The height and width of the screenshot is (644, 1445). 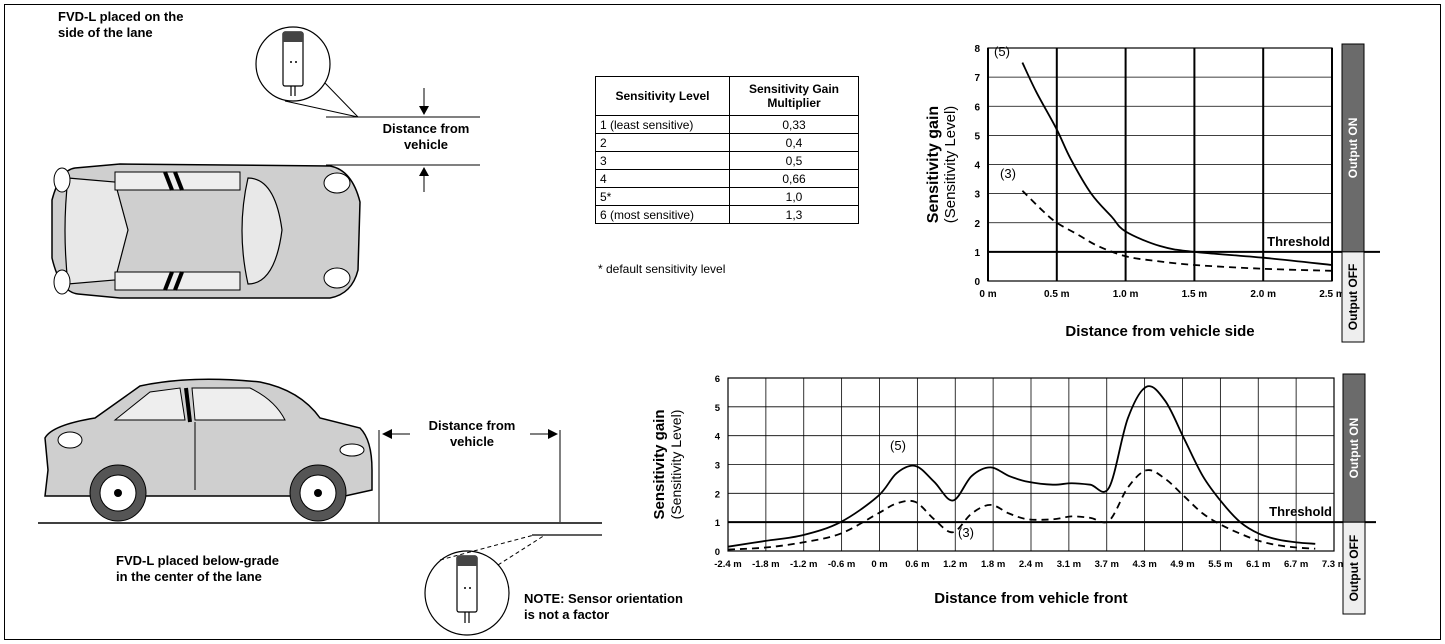 What do you see at coordinates (206, 231) in the screenshot?
I see `car-top-view` at bounding box center [206, 231].